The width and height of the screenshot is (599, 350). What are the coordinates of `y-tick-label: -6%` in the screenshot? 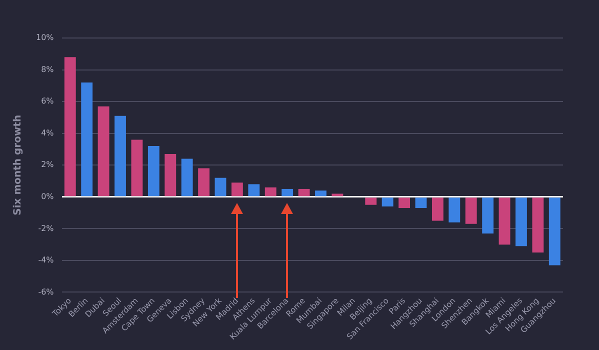 It's located at (46, 291).